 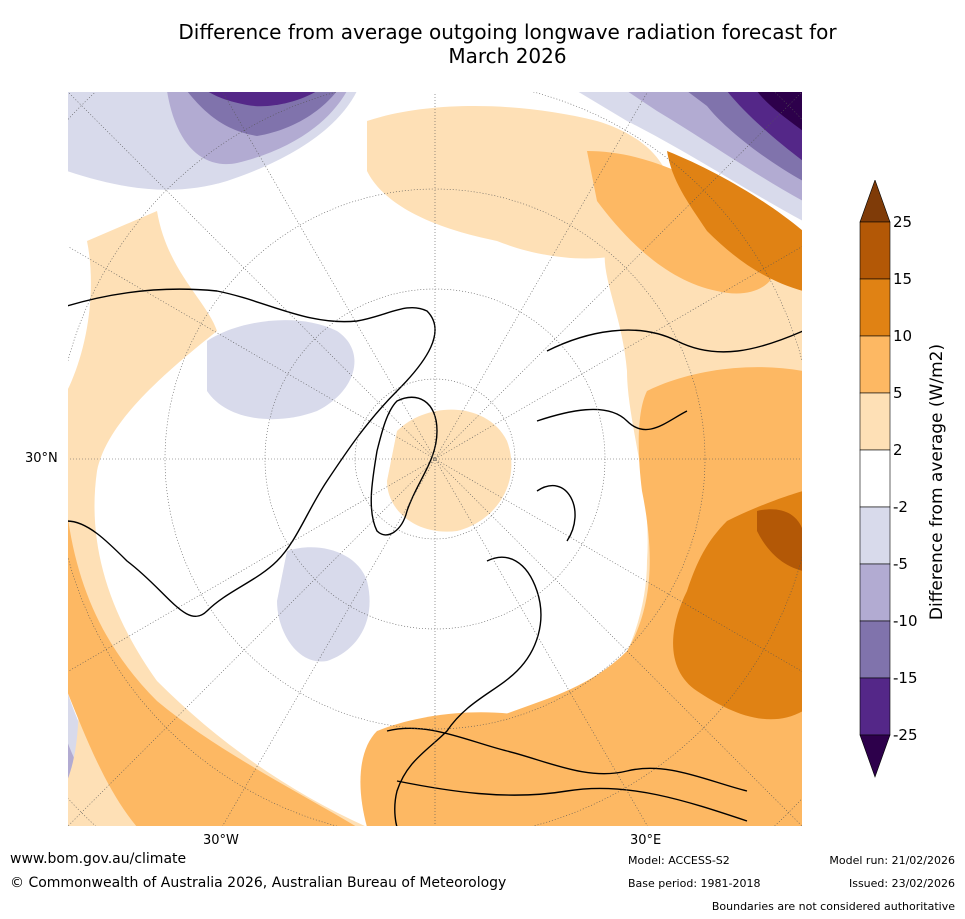 What do you see at coordinates (323, 604) in the screenshot?
I see `negative-anomaly-atlantic` at bounding box center [323, 604].